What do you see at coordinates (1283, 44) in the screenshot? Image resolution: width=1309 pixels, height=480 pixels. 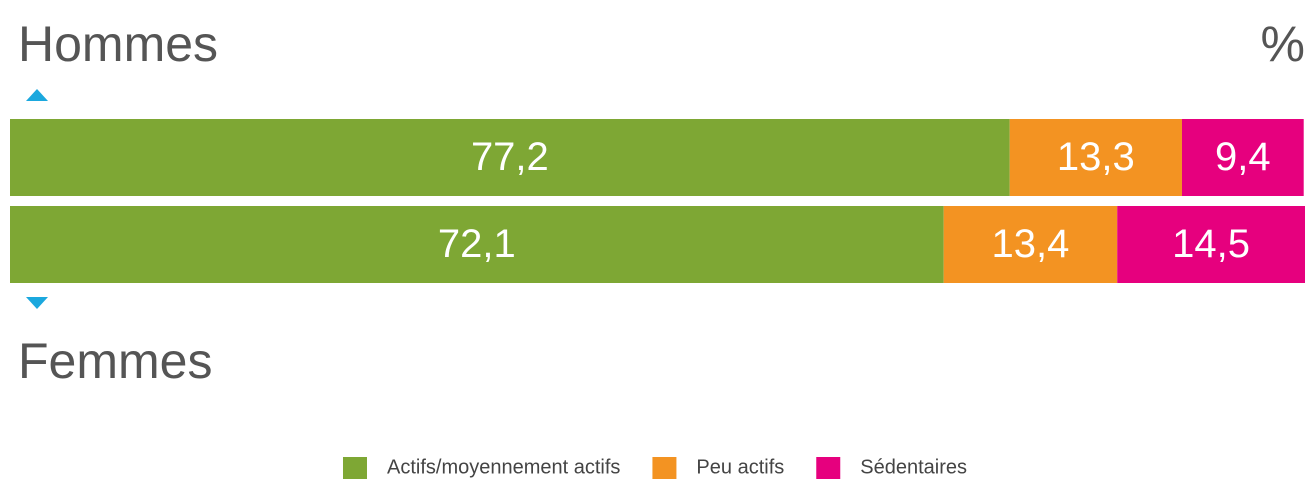 I see `unit-label: %` at bounding box center [1283, 44].